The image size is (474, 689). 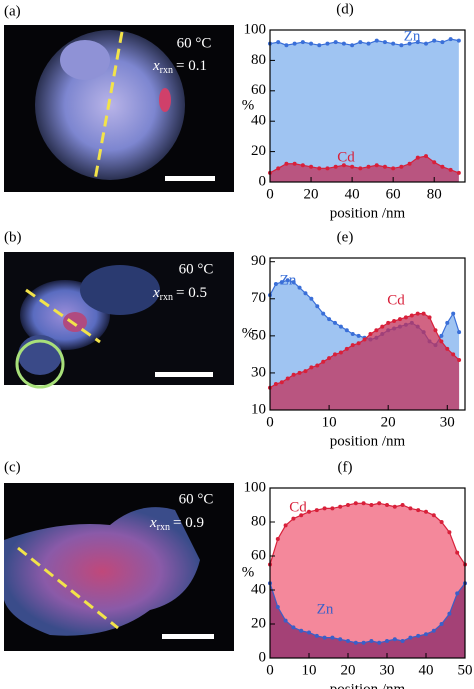 What do you see at coordinates (191, 66) in the screenshot?
I see `x-value: = 0.1` at bounding box center [191, 66].